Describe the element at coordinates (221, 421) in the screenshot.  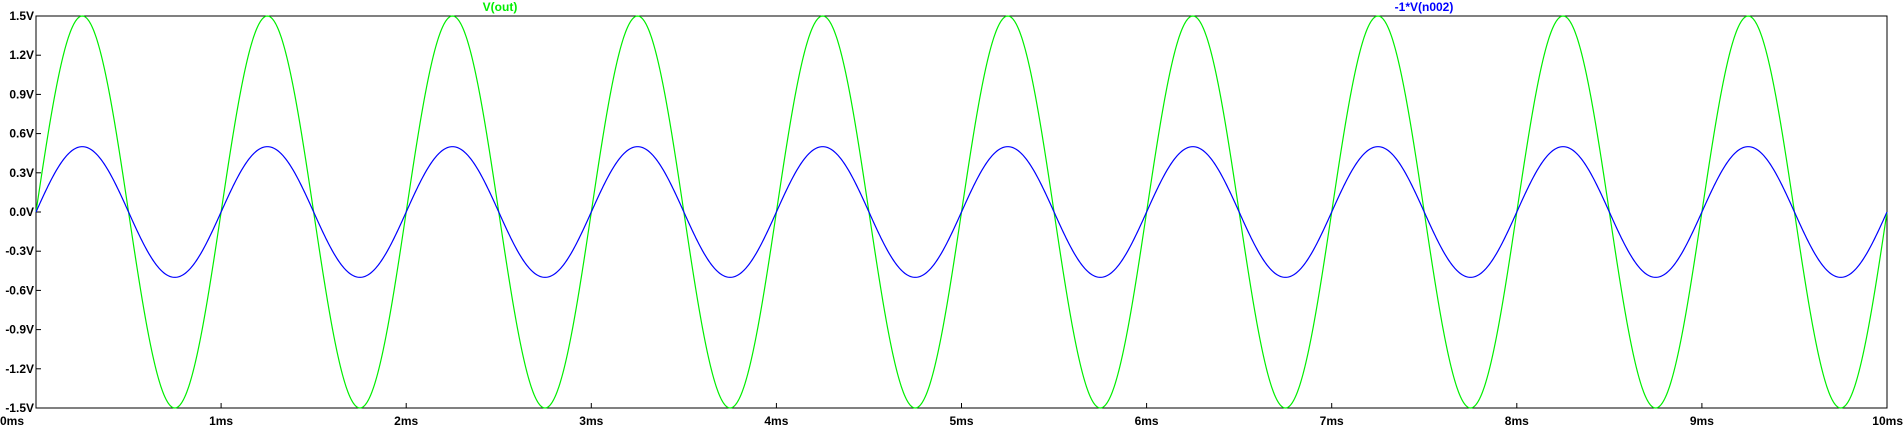
I see `x-tick-label: 1ms` at that location.